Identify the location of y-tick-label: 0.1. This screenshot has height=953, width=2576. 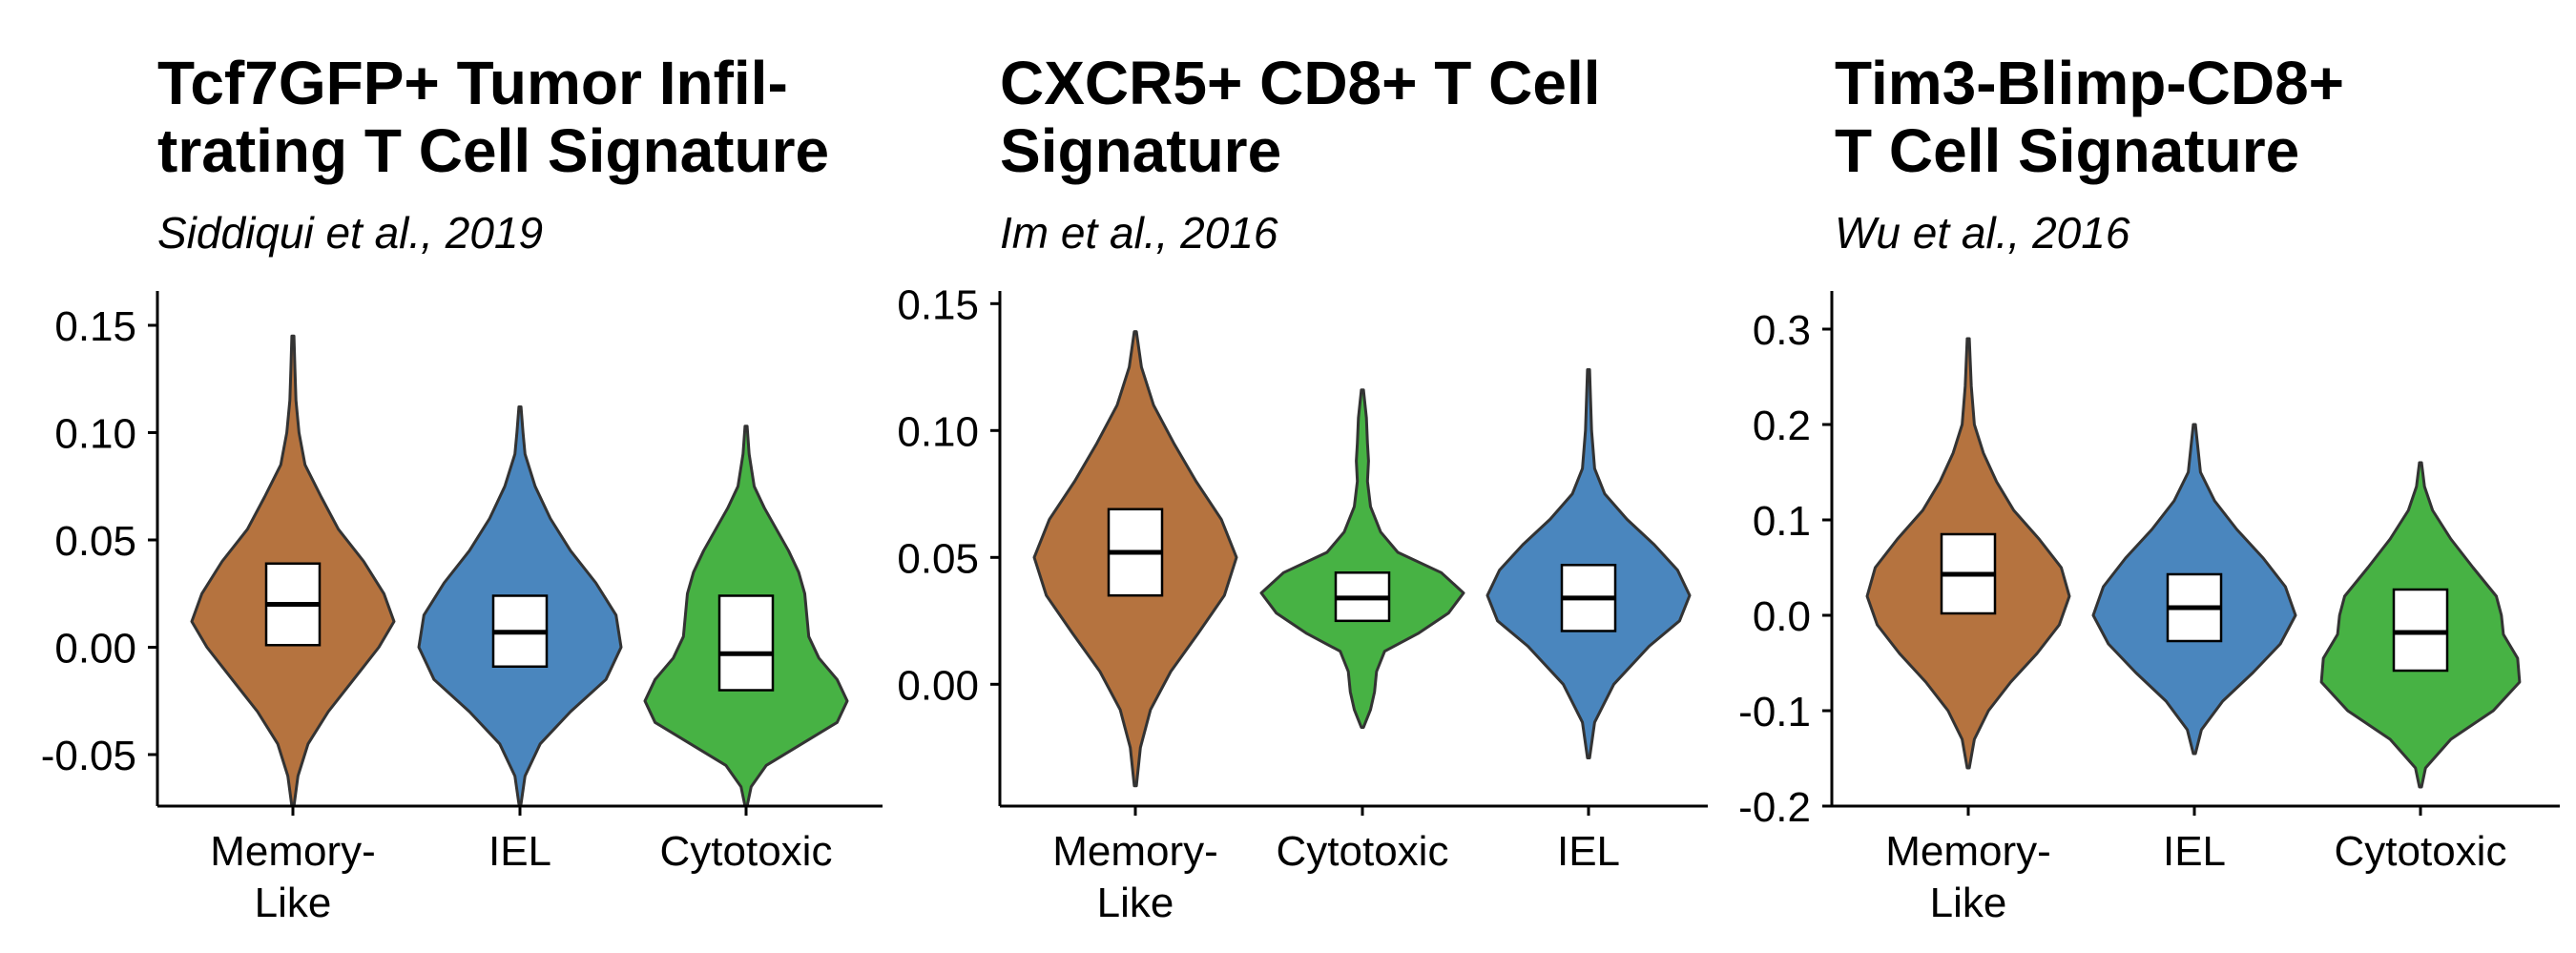
(1782, 521).